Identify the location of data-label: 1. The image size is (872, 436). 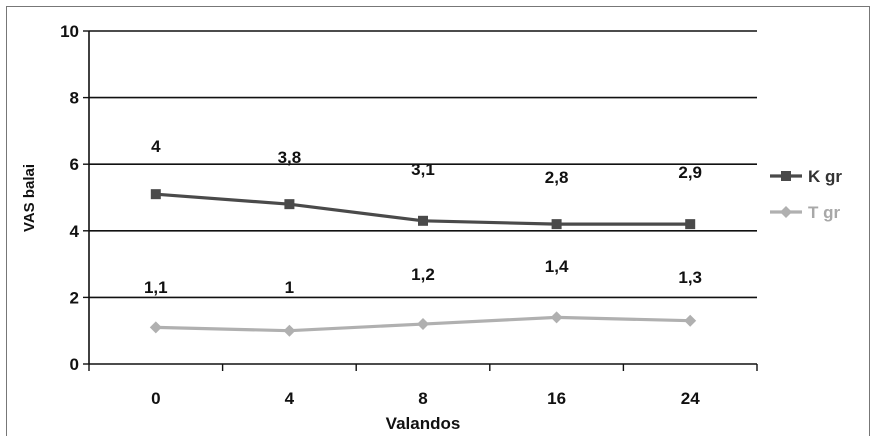
(289, 287).